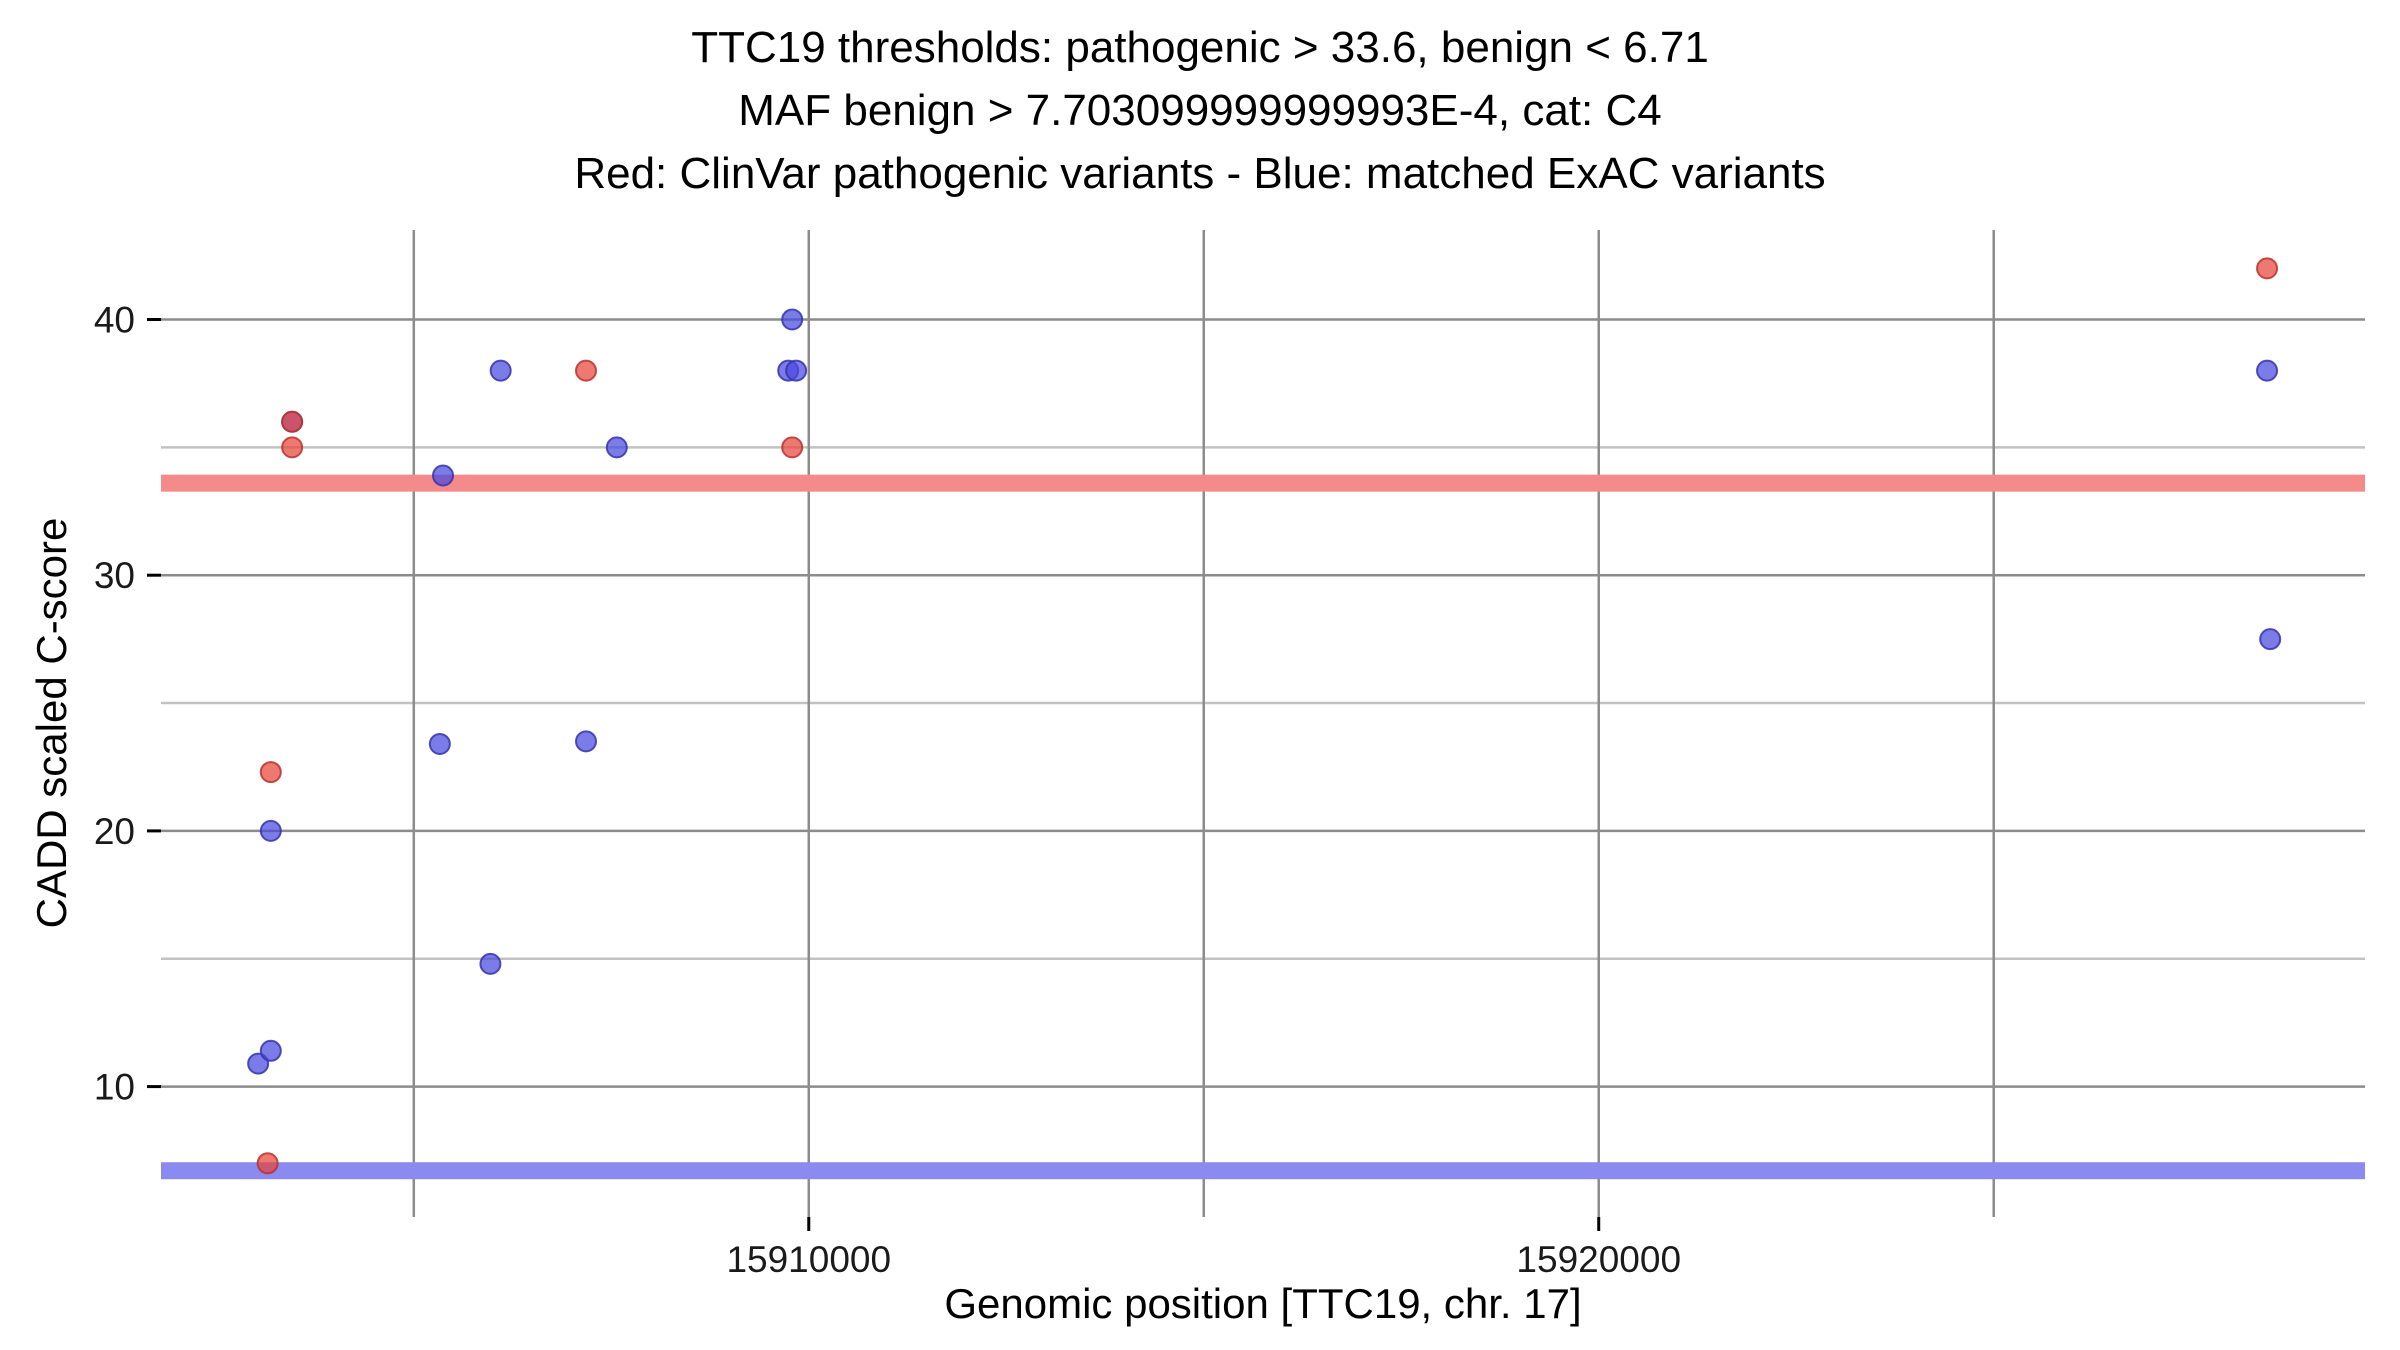 This screenshot has height=1350, width=2400. I want to click on y-tick-label: 30, so click(114, 575).